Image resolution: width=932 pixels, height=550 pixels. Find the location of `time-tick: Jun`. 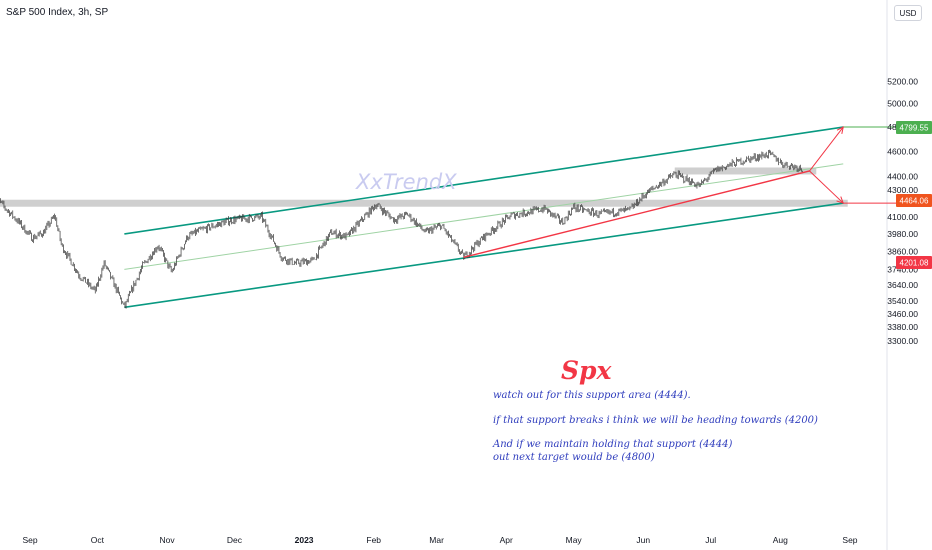

time-tick: Jun is located at coordinates (643, 540).